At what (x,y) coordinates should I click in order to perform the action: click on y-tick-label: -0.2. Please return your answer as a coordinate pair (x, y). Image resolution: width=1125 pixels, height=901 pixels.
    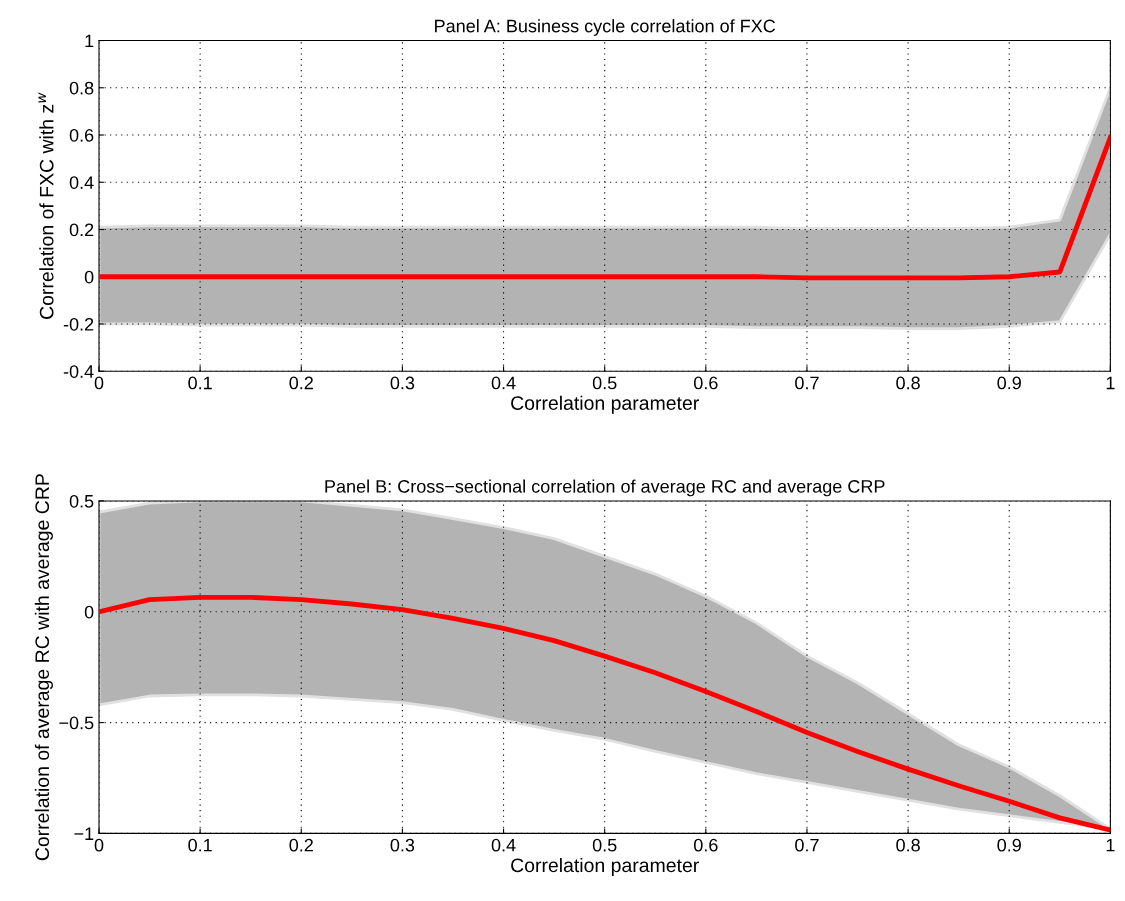
    Looking at the image, I should click on (78, 324).